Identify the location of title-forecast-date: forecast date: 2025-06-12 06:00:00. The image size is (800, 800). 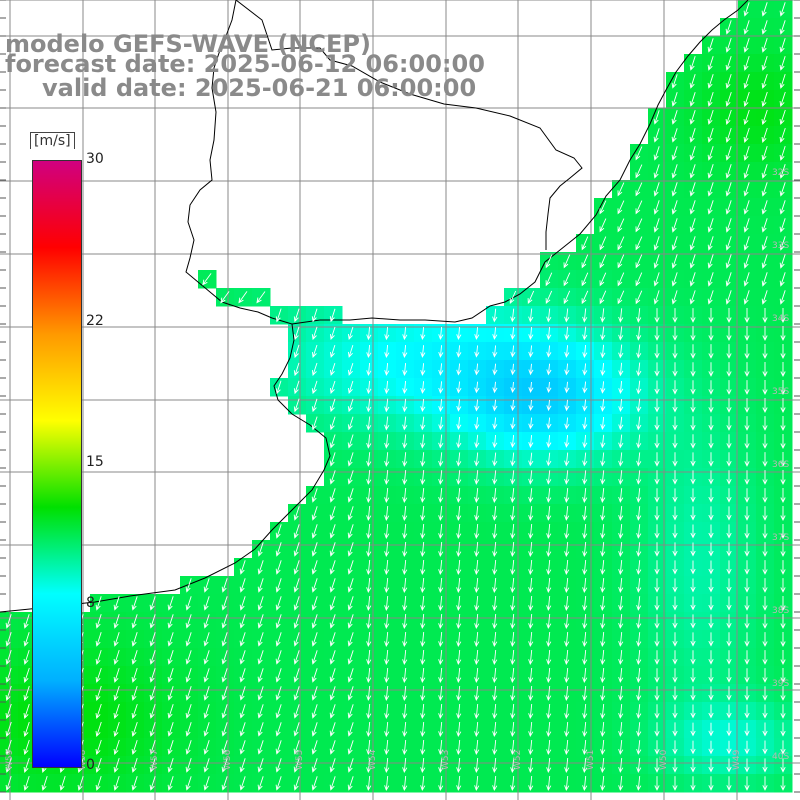
(245, 64).